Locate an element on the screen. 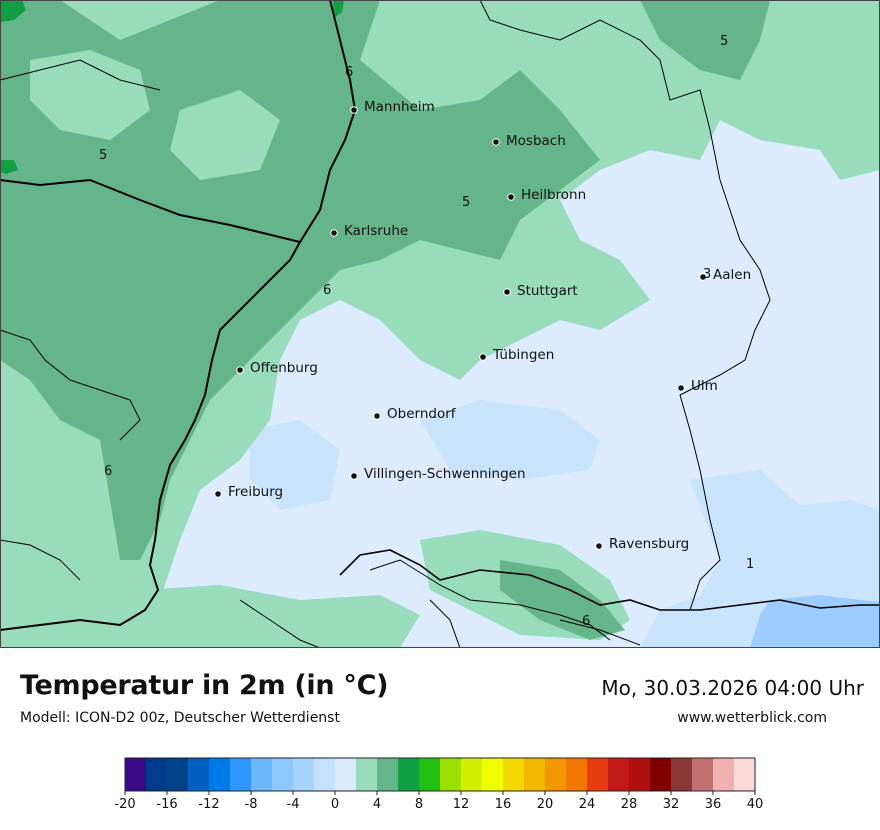 This screenshot has width=880, height=830. legend-tick-label: 24 is located at coordinates (587, 804).